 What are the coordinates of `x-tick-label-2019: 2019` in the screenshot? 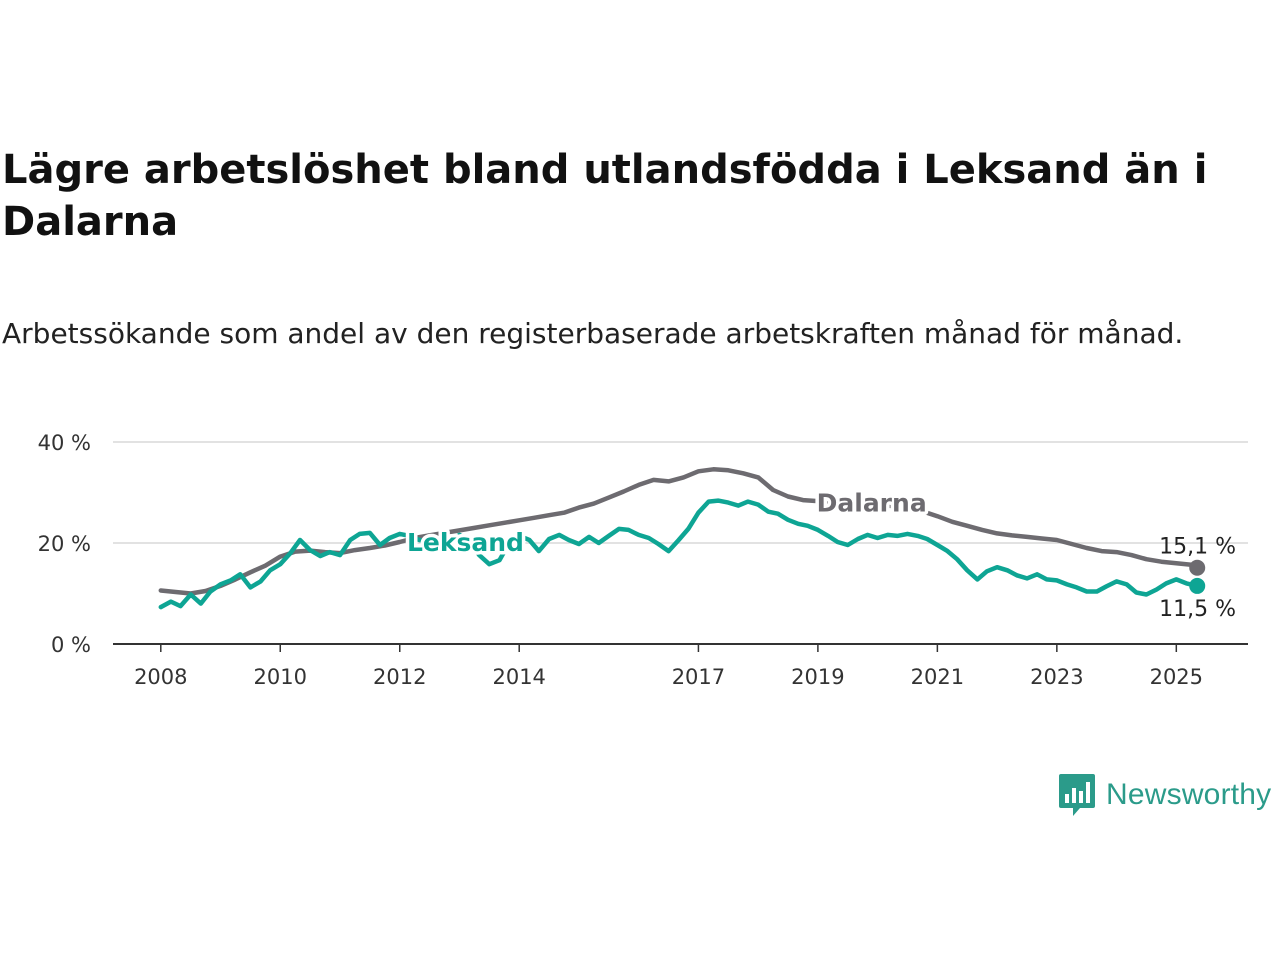 It's located at (817, 677).